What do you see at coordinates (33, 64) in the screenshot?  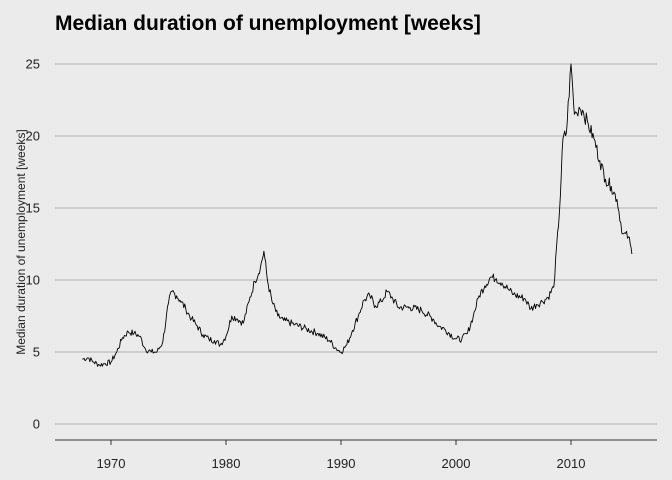 I see `y-tick-label: 25` at bounding box center [33, 64].